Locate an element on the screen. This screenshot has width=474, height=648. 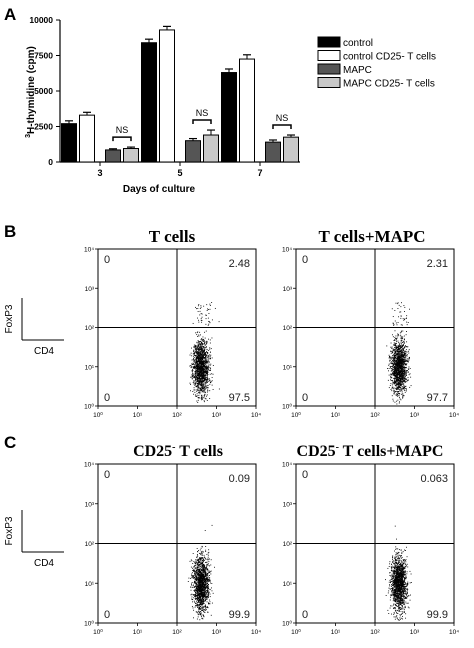
panel-label-b: B is located at coordinates (10, 231).